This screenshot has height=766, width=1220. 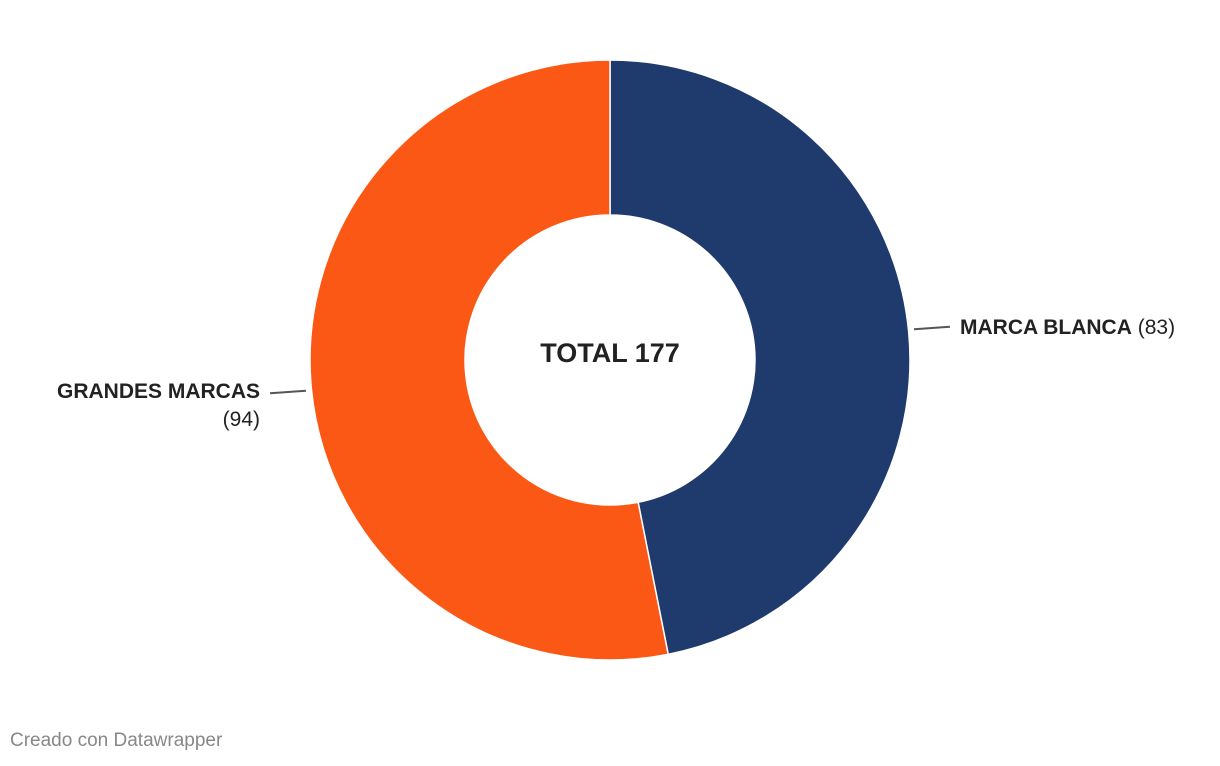 I want to click on slice-label-marca-blanca: MARCA BLANCA (83), so click(x=1067, y=328).